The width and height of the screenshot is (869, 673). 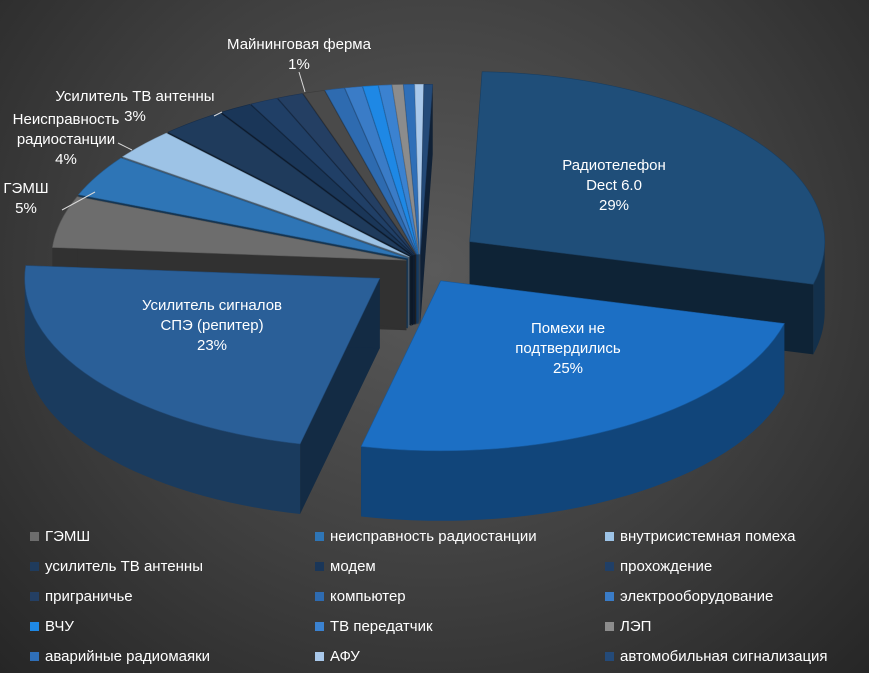 I want to click on legend-label: АФУ, so click(x=345, y=656).